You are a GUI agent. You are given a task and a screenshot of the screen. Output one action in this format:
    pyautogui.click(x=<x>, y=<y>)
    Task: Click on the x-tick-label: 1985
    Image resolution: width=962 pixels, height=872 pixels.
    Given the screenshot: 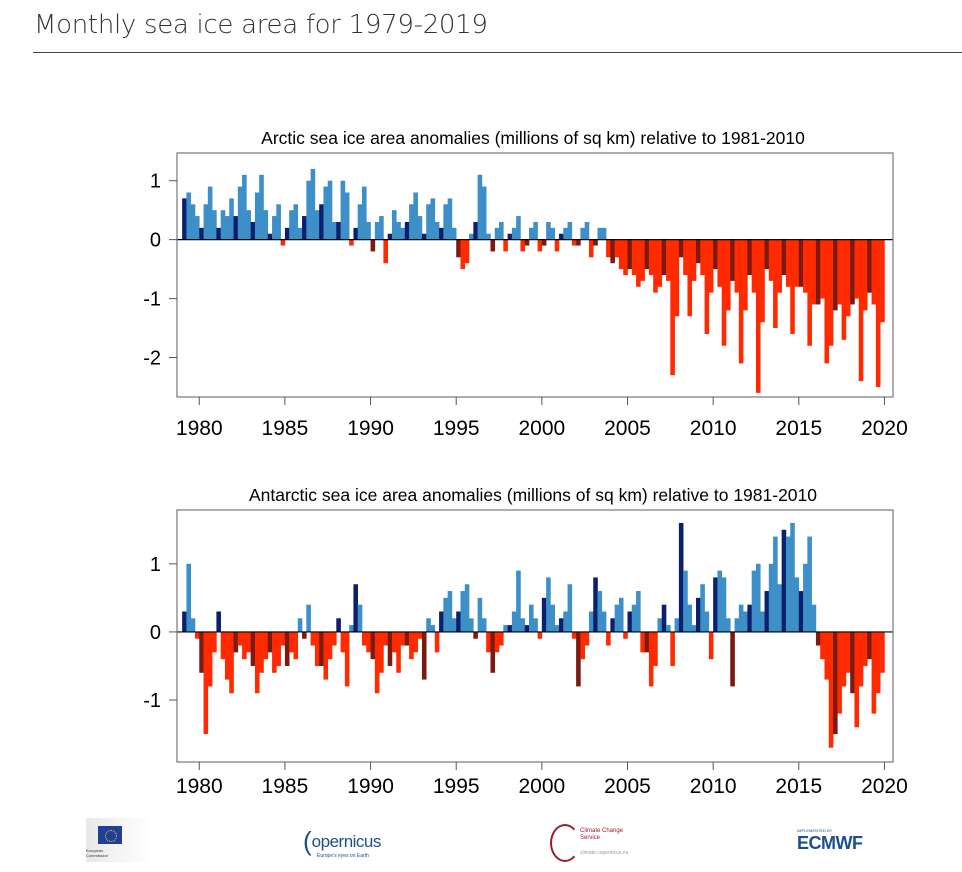 What is the action you would take?
    pyautogui.click(x=285, y=786)
    